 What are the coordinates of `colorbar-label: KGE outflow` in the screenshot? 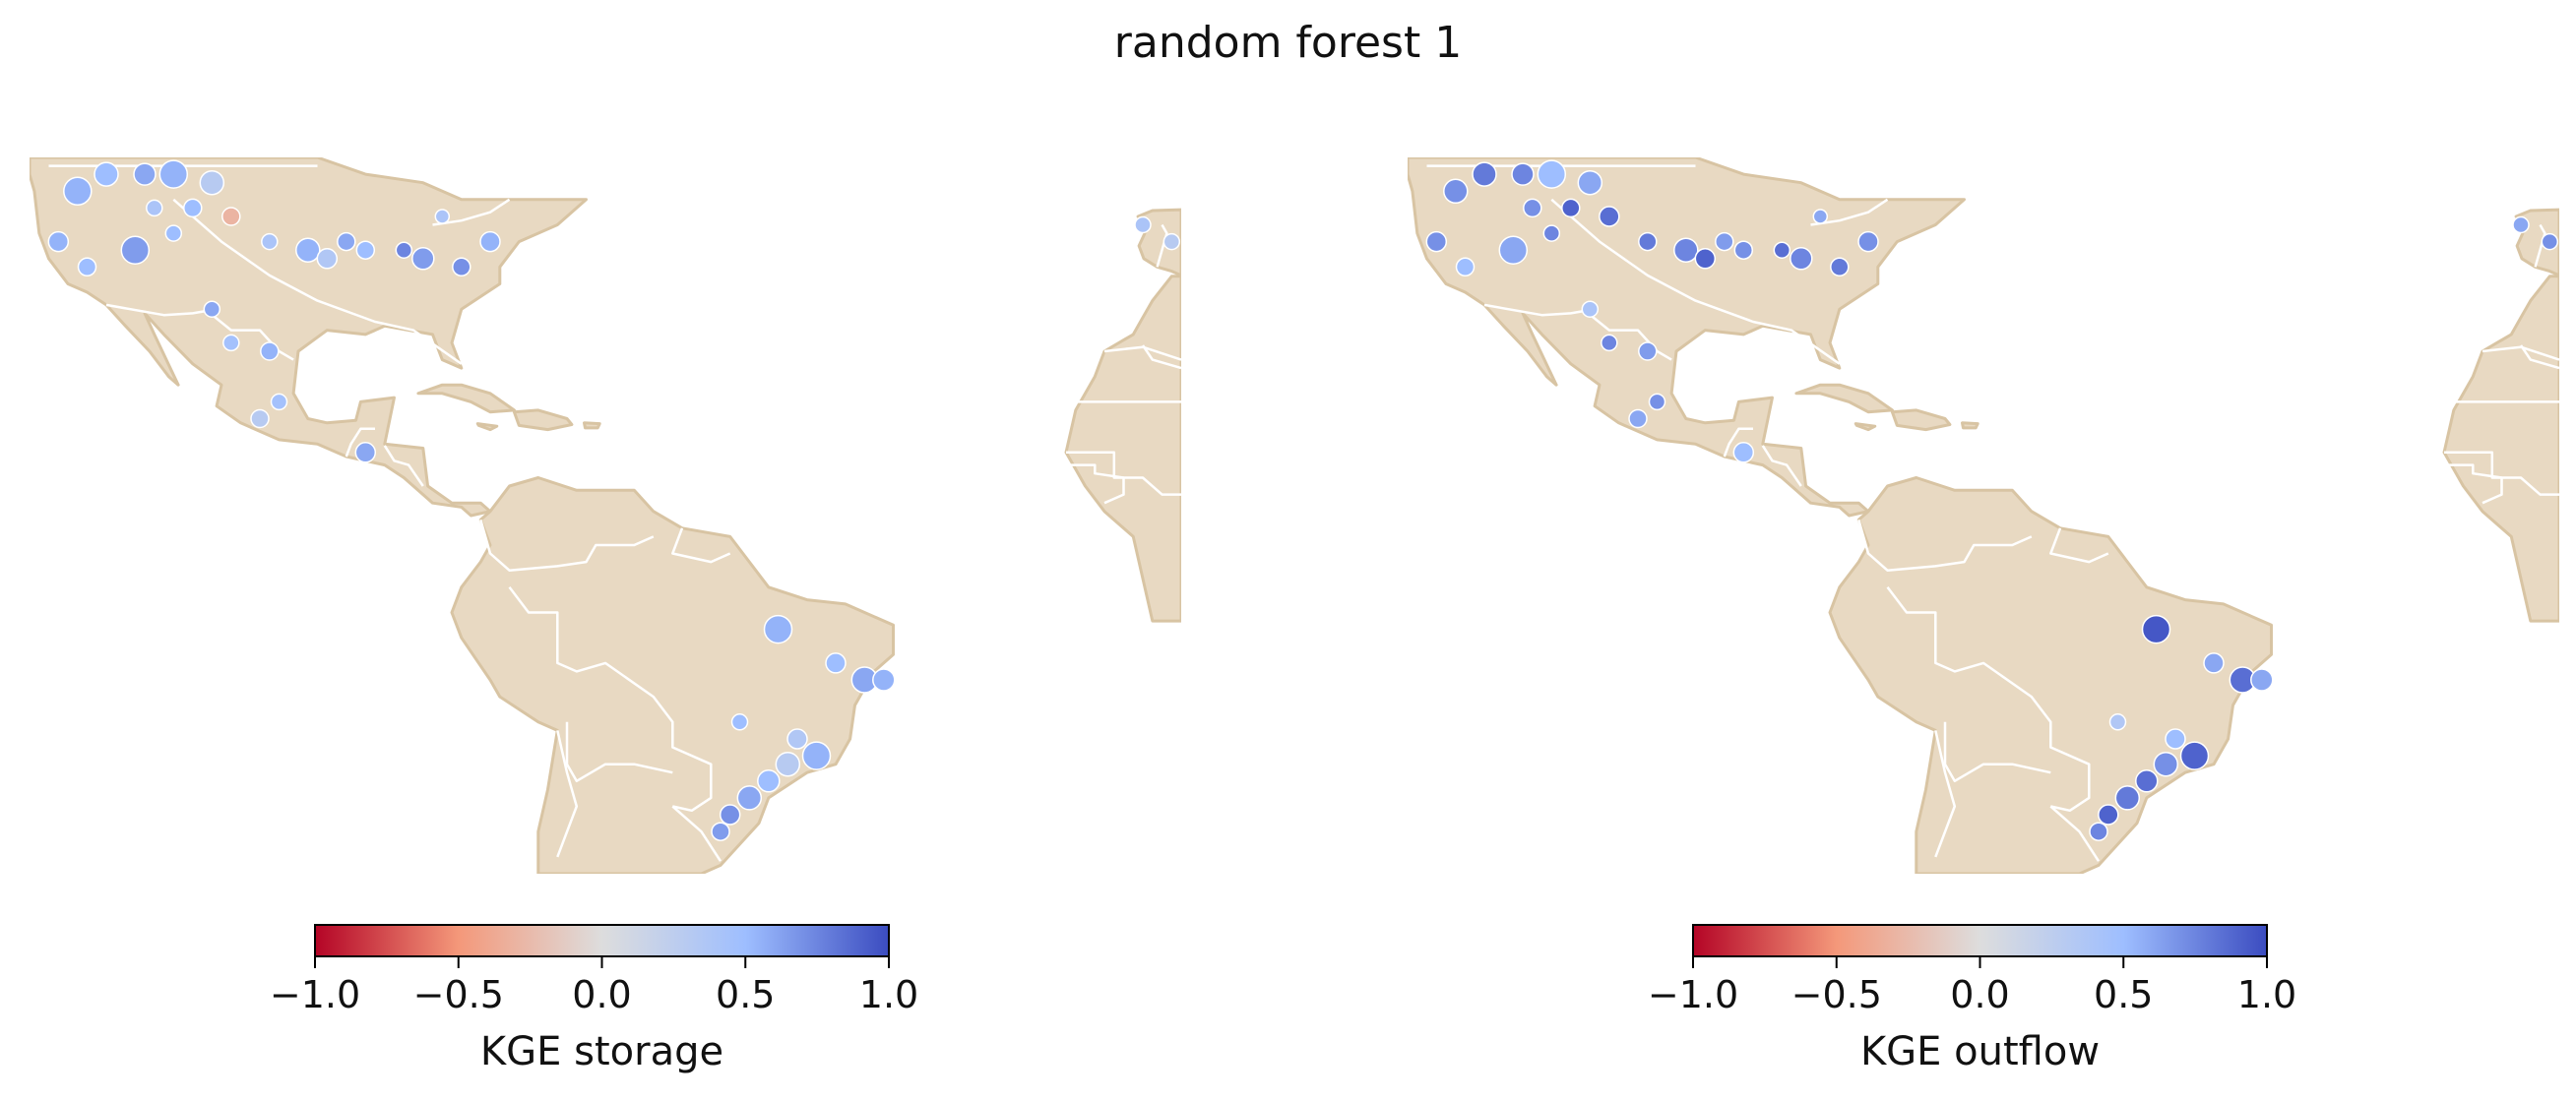 It's located at (1980, 1051).